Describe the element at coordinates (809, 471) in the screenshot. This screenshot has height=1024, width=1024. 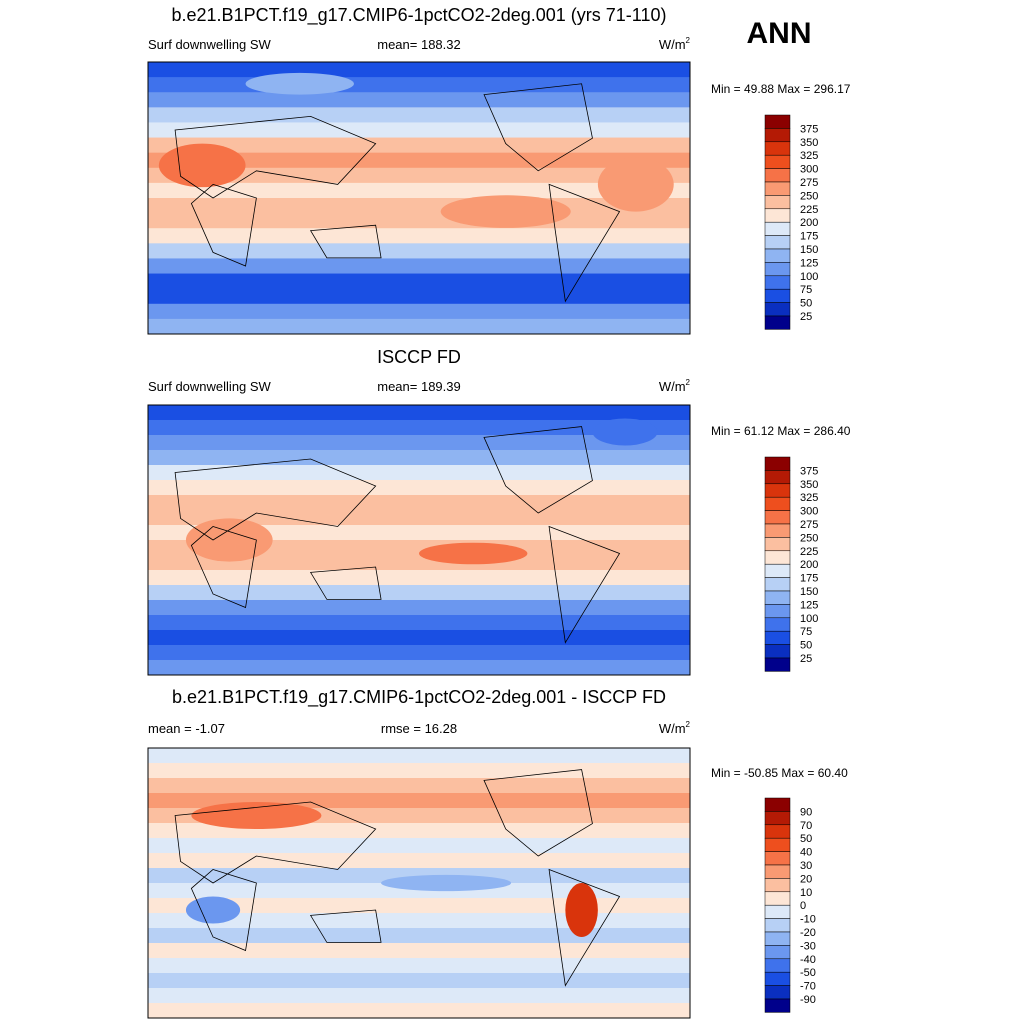
I see `colorbar-label: 375` at that location.